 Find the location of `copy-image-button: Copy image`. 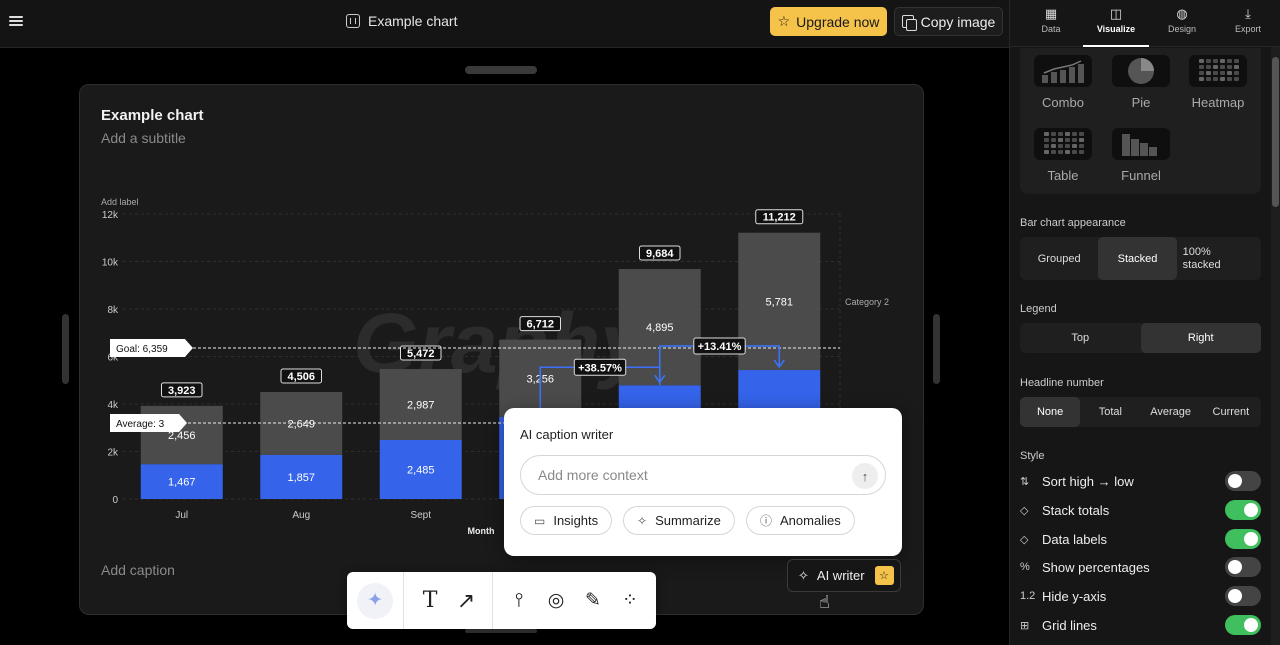

copy-image-button: Copy image is located at coordinates (948, 21).